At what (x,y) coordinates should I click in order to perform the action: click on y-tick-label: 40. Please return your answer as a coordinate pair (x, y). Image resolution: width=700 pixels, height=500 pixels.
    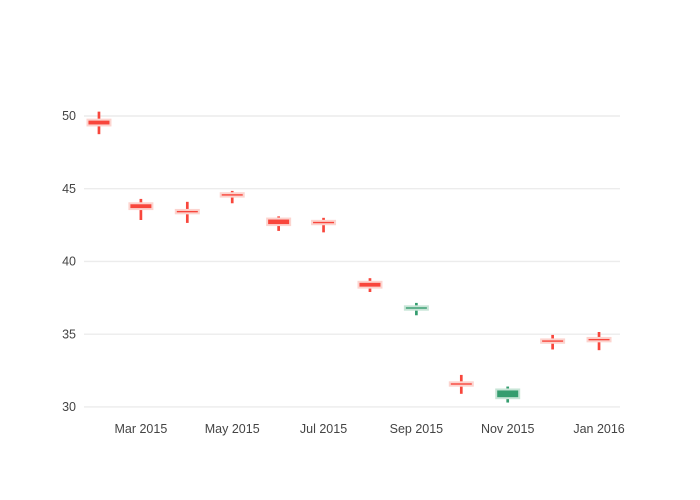
    Looking at the image, I should click on (69, 262).